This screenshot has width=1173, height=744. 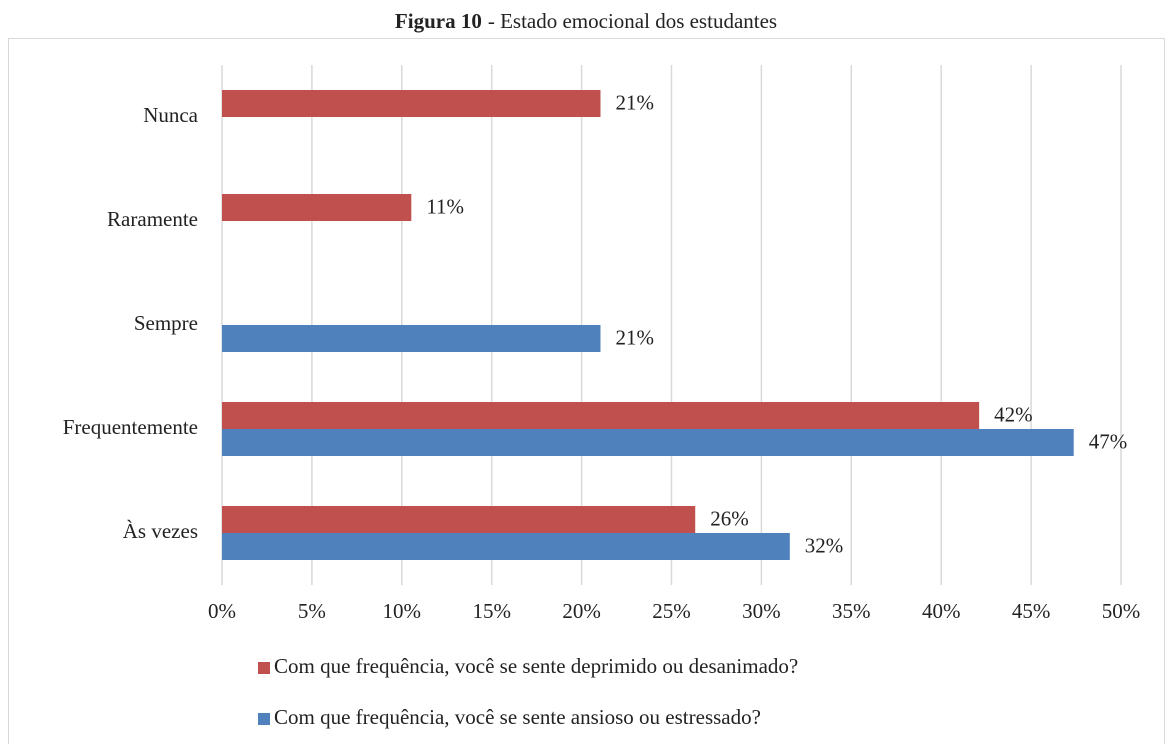 I want to click on chart-title: - Estado emocional dos estudantes, so click(x=632, y=21).